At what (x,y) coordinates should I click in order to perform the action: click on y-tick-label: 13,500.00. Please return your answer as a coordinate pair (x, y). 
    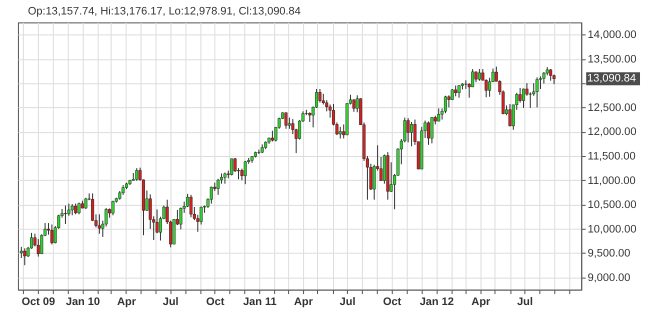
    Looking at the image, I should click on (612, 59).